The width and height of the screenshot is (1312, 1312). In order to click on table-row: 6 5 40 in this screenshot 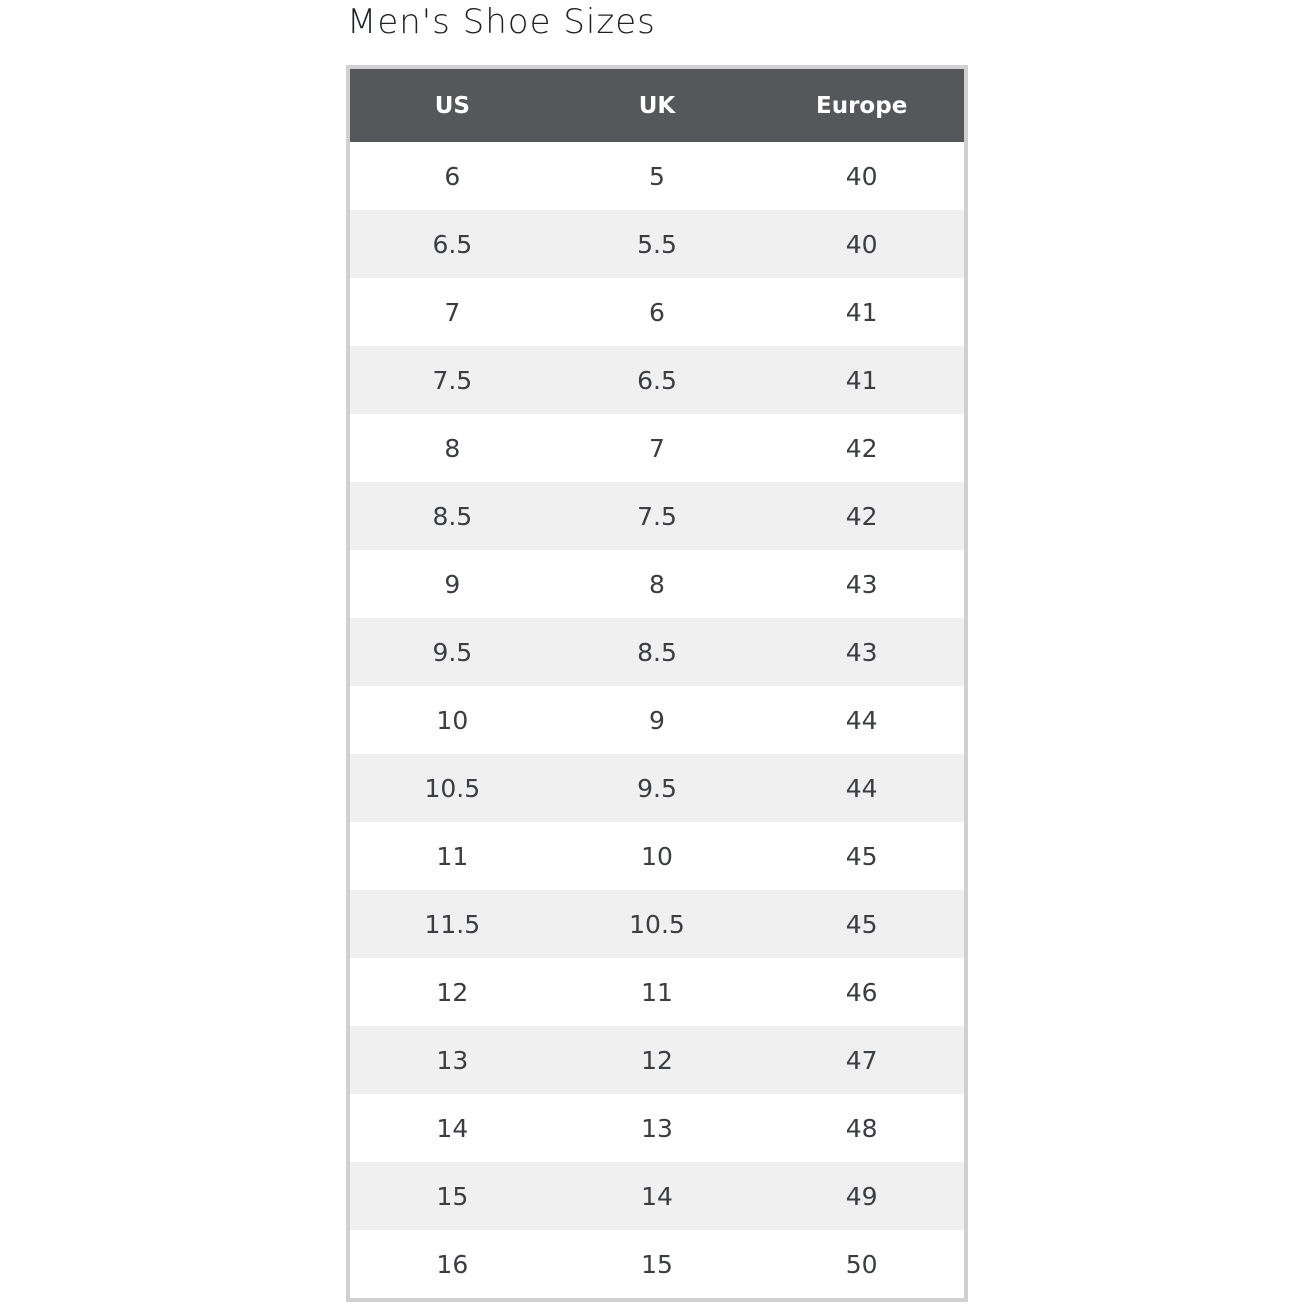, I will do `click(657, 176)`.